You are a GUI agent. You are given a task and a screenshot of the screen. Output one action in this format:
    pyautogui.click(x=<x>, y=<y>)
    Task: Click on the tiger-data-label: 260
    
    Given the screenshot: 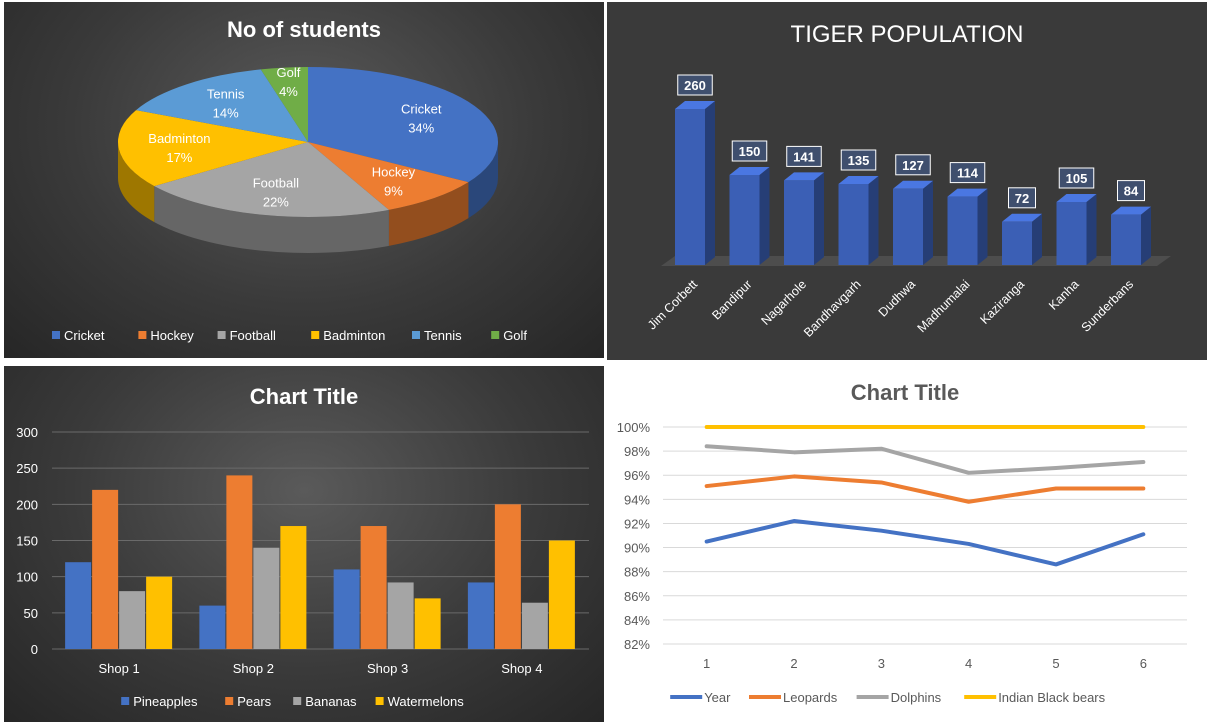 What is the action you would take?
    pyautogui.click(x=695, y=85)
    